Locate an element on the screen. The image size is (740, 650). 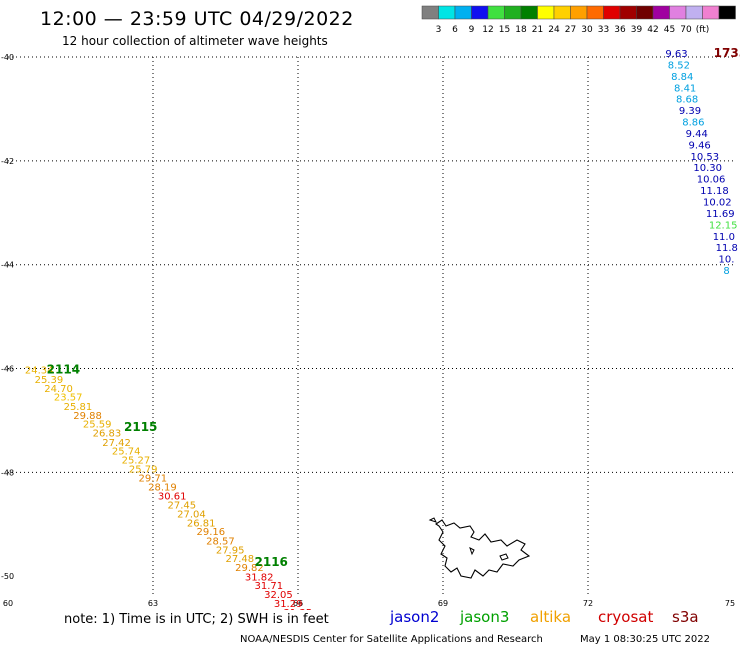
wave-height-value: 8.68 is located at coordinates (687, 100).